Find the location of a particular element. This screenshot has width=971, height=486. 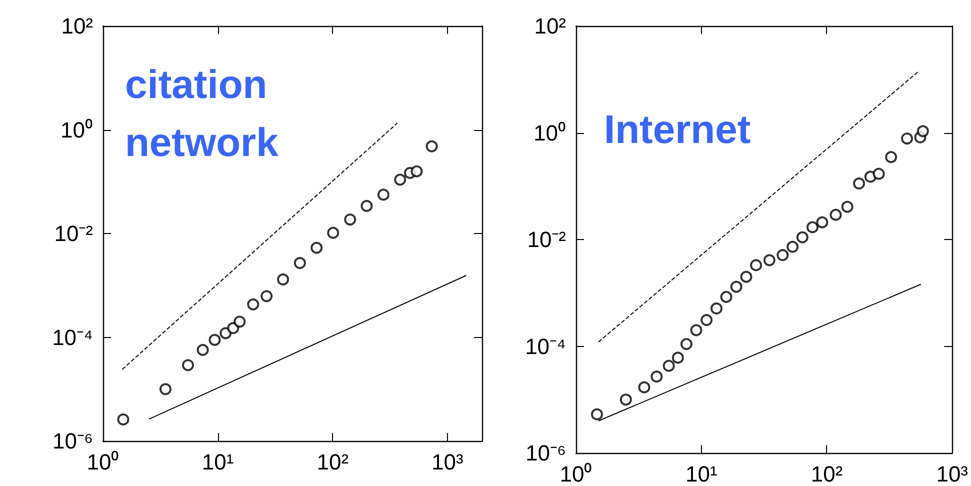

annotation: Internet is located at coordinates (677, 130).